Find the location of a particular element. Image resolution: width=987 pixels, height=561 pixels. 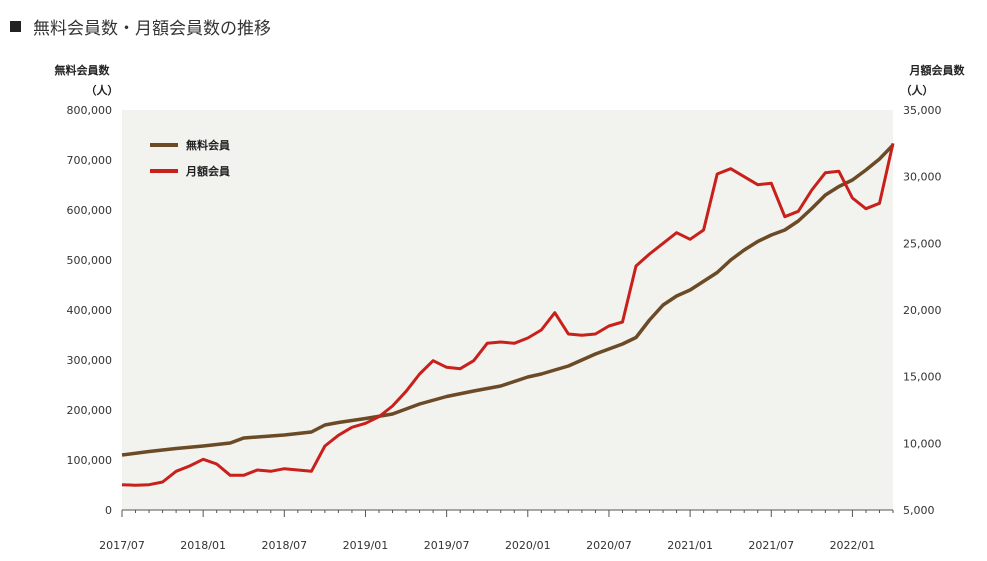

chart-title: 無料会員数・月額会員数の推移 is located at coordinates (152, 29).